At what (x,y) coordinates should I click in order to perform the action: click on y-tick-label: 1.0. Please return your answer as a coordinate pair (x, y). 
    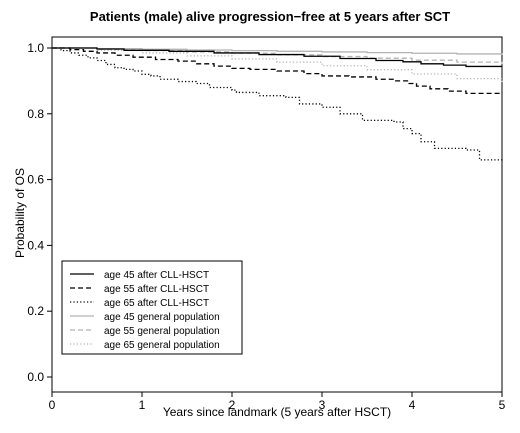
    Looking at the image, I should click on (35, 48).